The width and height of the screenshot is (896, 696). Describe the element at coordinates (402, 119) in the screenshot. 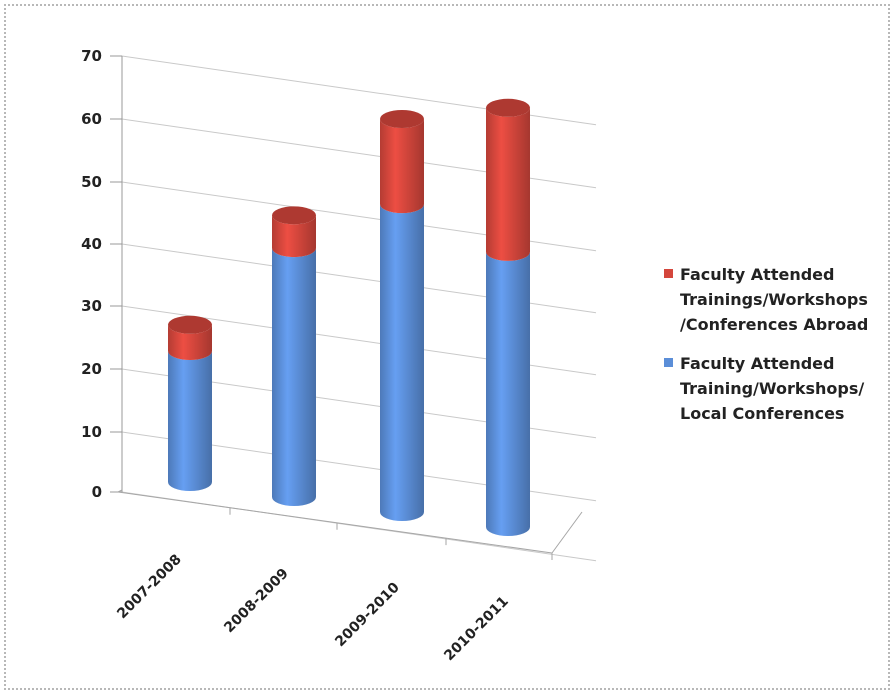

I see `bar-cap-2009-2010` at that location.